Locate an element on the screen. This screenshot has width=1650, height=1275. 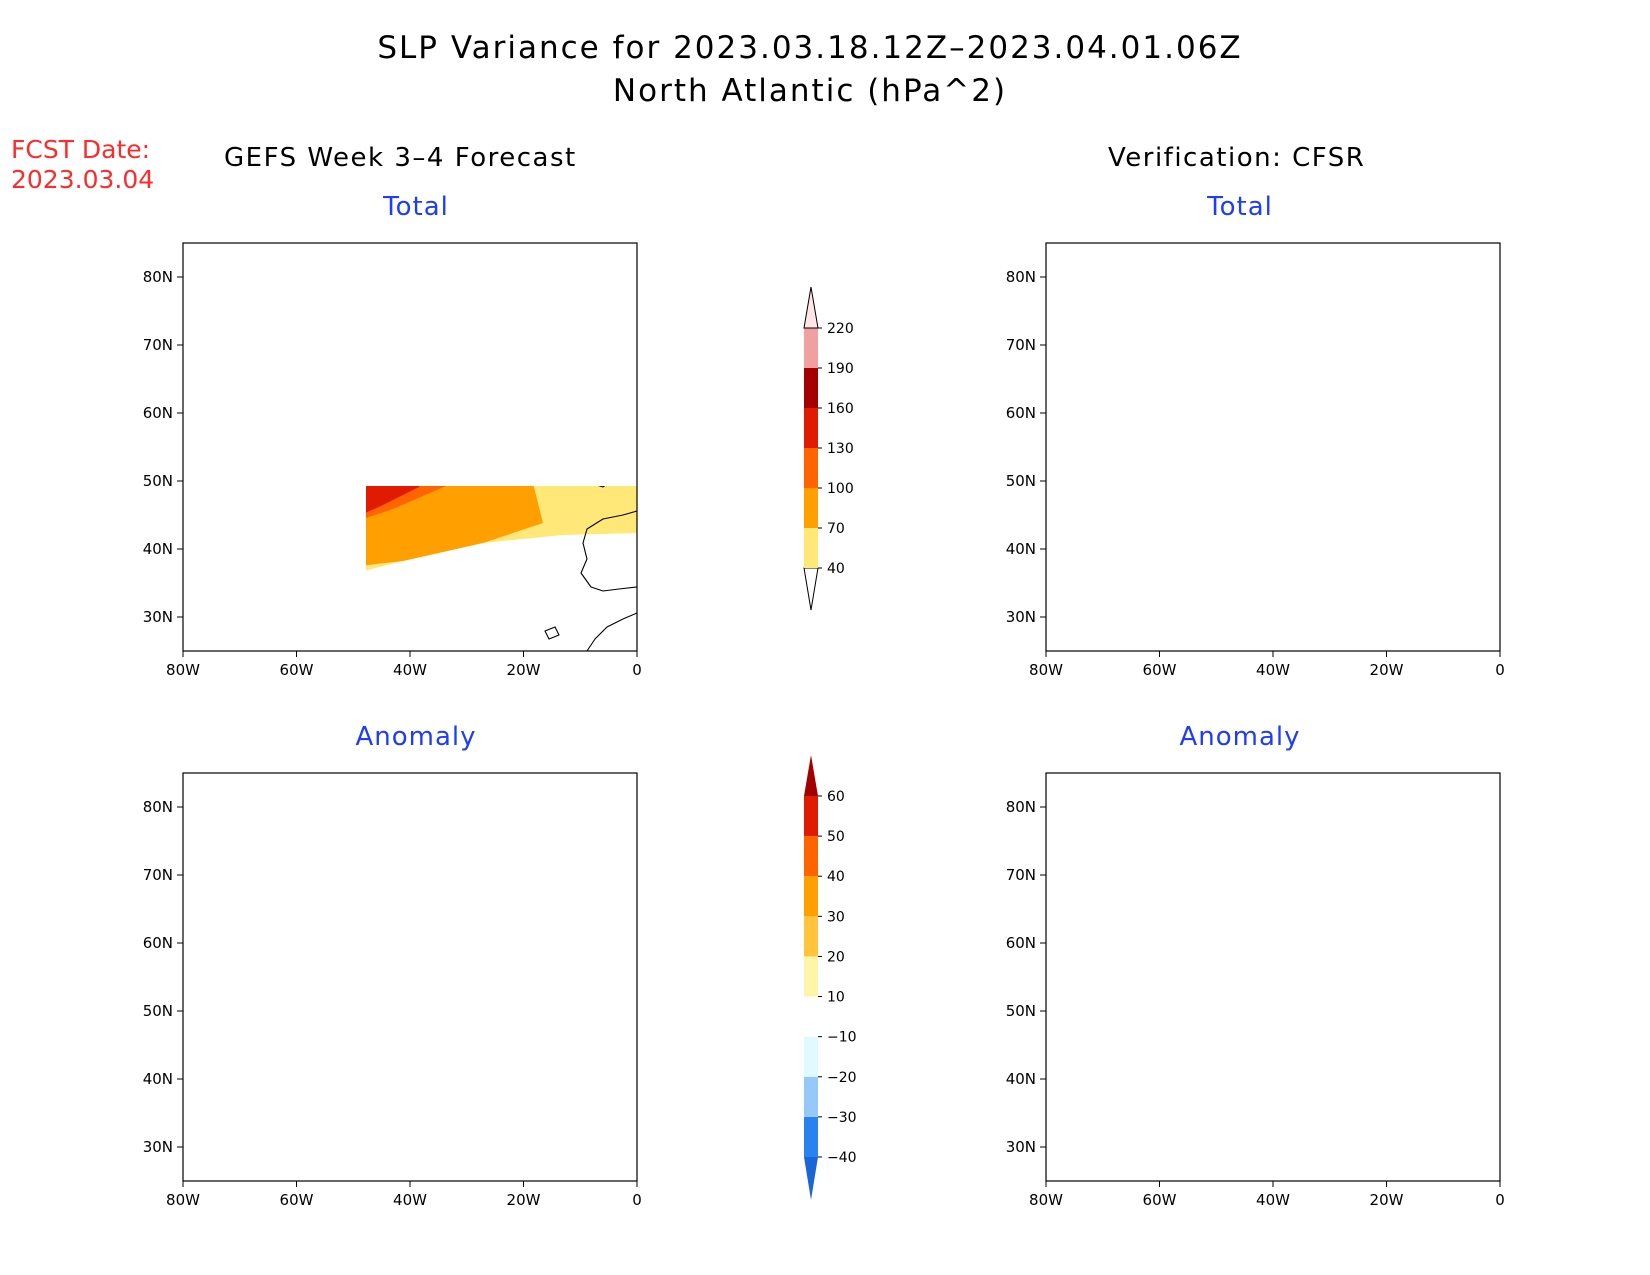
chart-subtitle: North Atlantic (hPa^2) is located at coordinates (810, 91).